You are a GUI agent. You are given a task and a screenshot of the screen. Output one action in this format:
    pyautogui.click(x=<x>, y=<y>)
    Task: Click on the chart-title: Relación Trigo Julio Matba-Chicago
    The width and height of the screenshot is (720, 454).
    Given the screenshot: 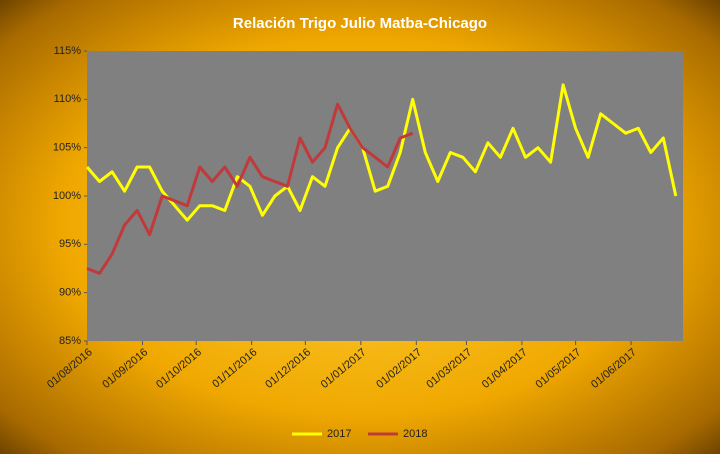 What is the action you would take?
    pyautogui.click(x=360, y=23)
    